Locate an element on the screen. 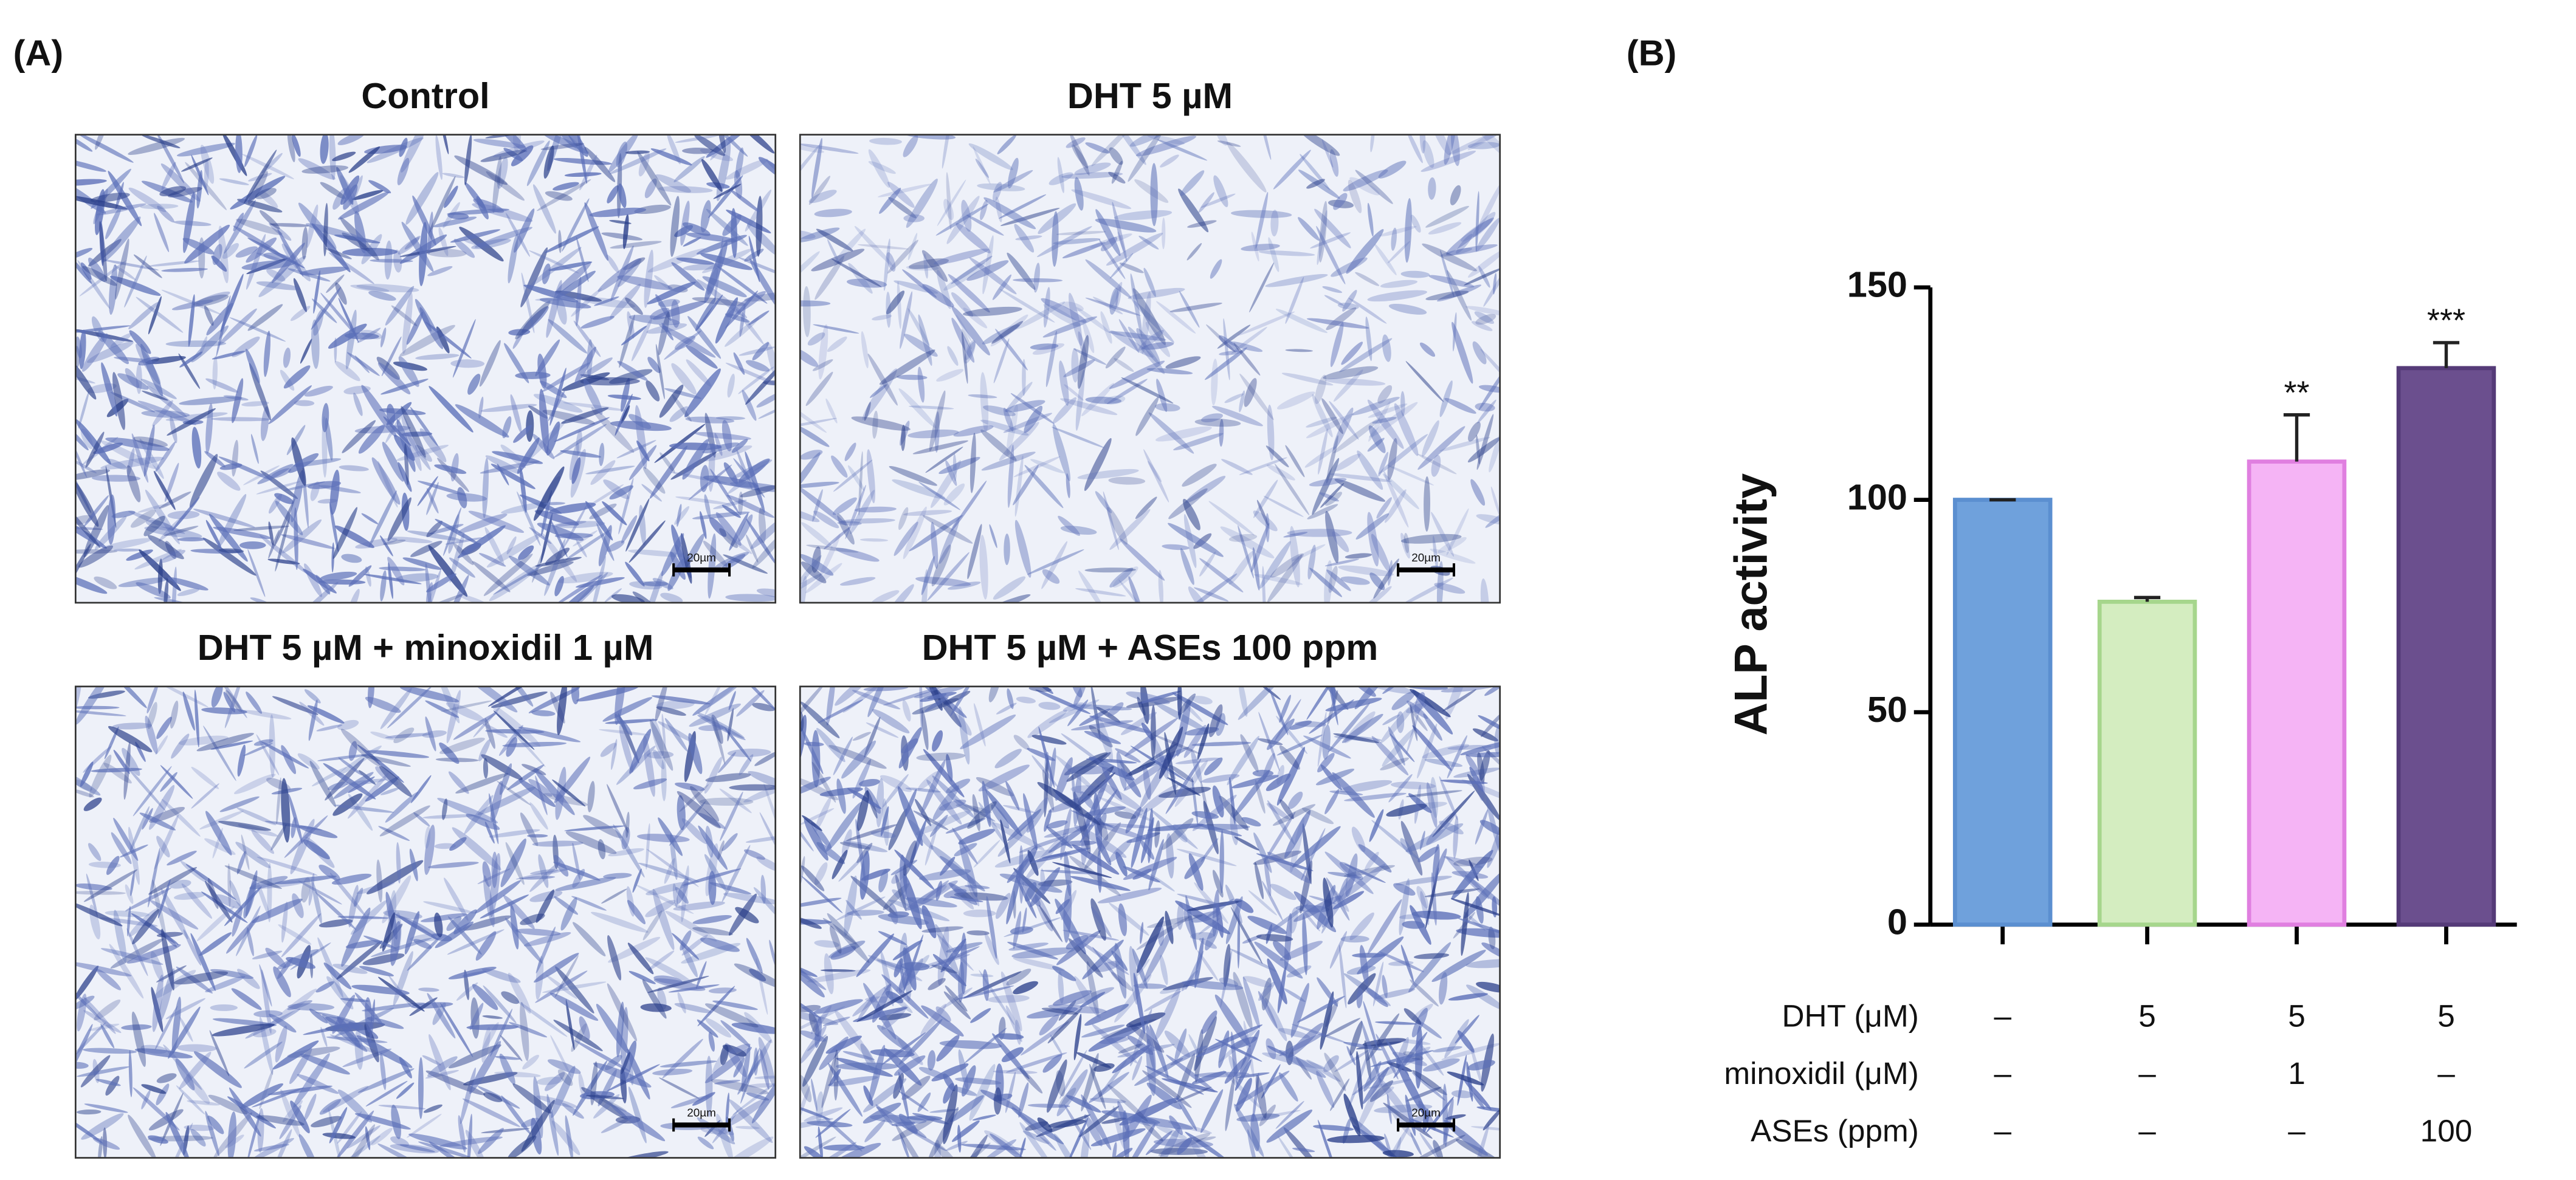 Image resolution: width=2576 pixels, height=1180 pixels. y-axis-label: ALP activity is located at coordinates (1751, 604).